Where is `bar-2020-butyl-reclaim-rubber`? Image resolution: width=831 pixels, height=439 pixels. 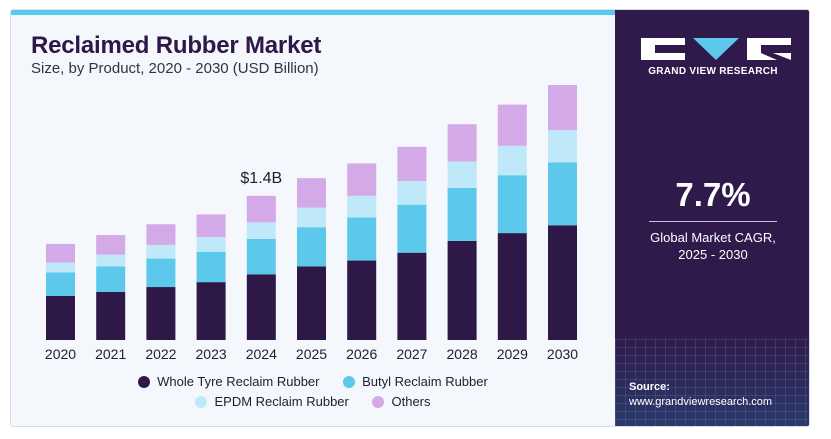 bar-2020-butyl-reclaim-rubber is located at coordinates (60, 284).